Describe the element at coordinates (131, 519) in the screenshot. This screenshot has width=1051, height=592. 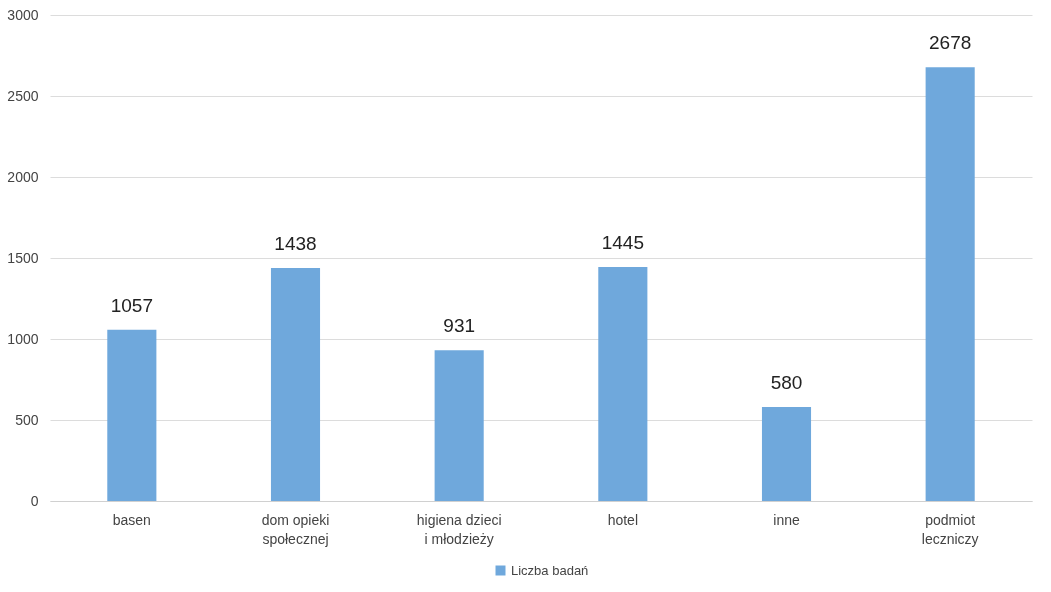
I see `x-tick-label: basen` at that location.